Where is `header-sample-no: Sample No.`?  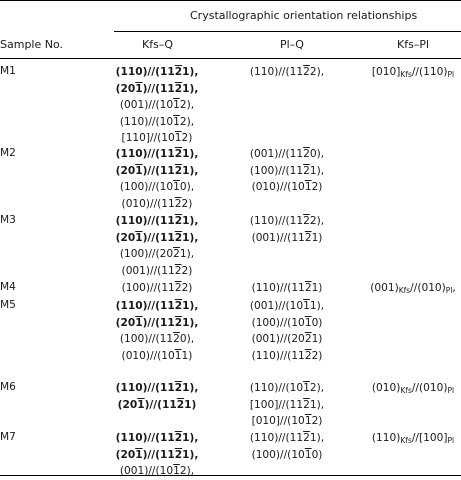
header-sample-no: Sample No. is located at coordinates (32, 44).